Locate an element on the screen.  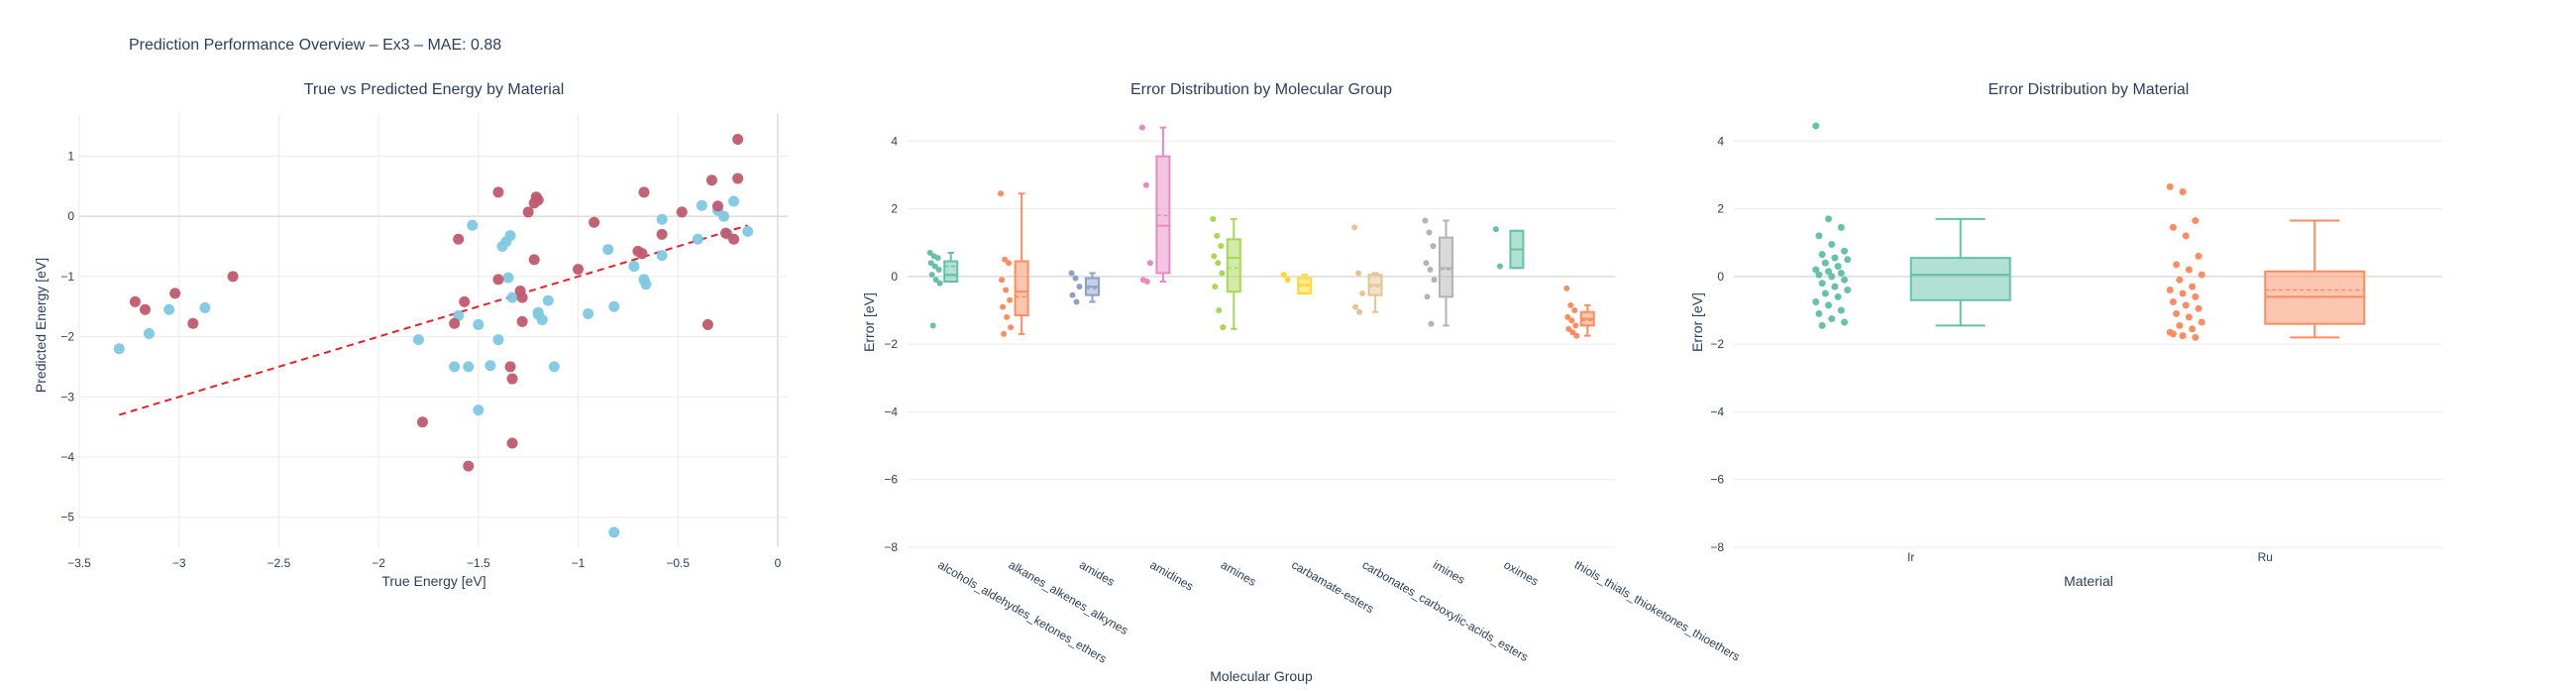
group-box-y-label: Error [eV] is located at coordinates (869, 322).